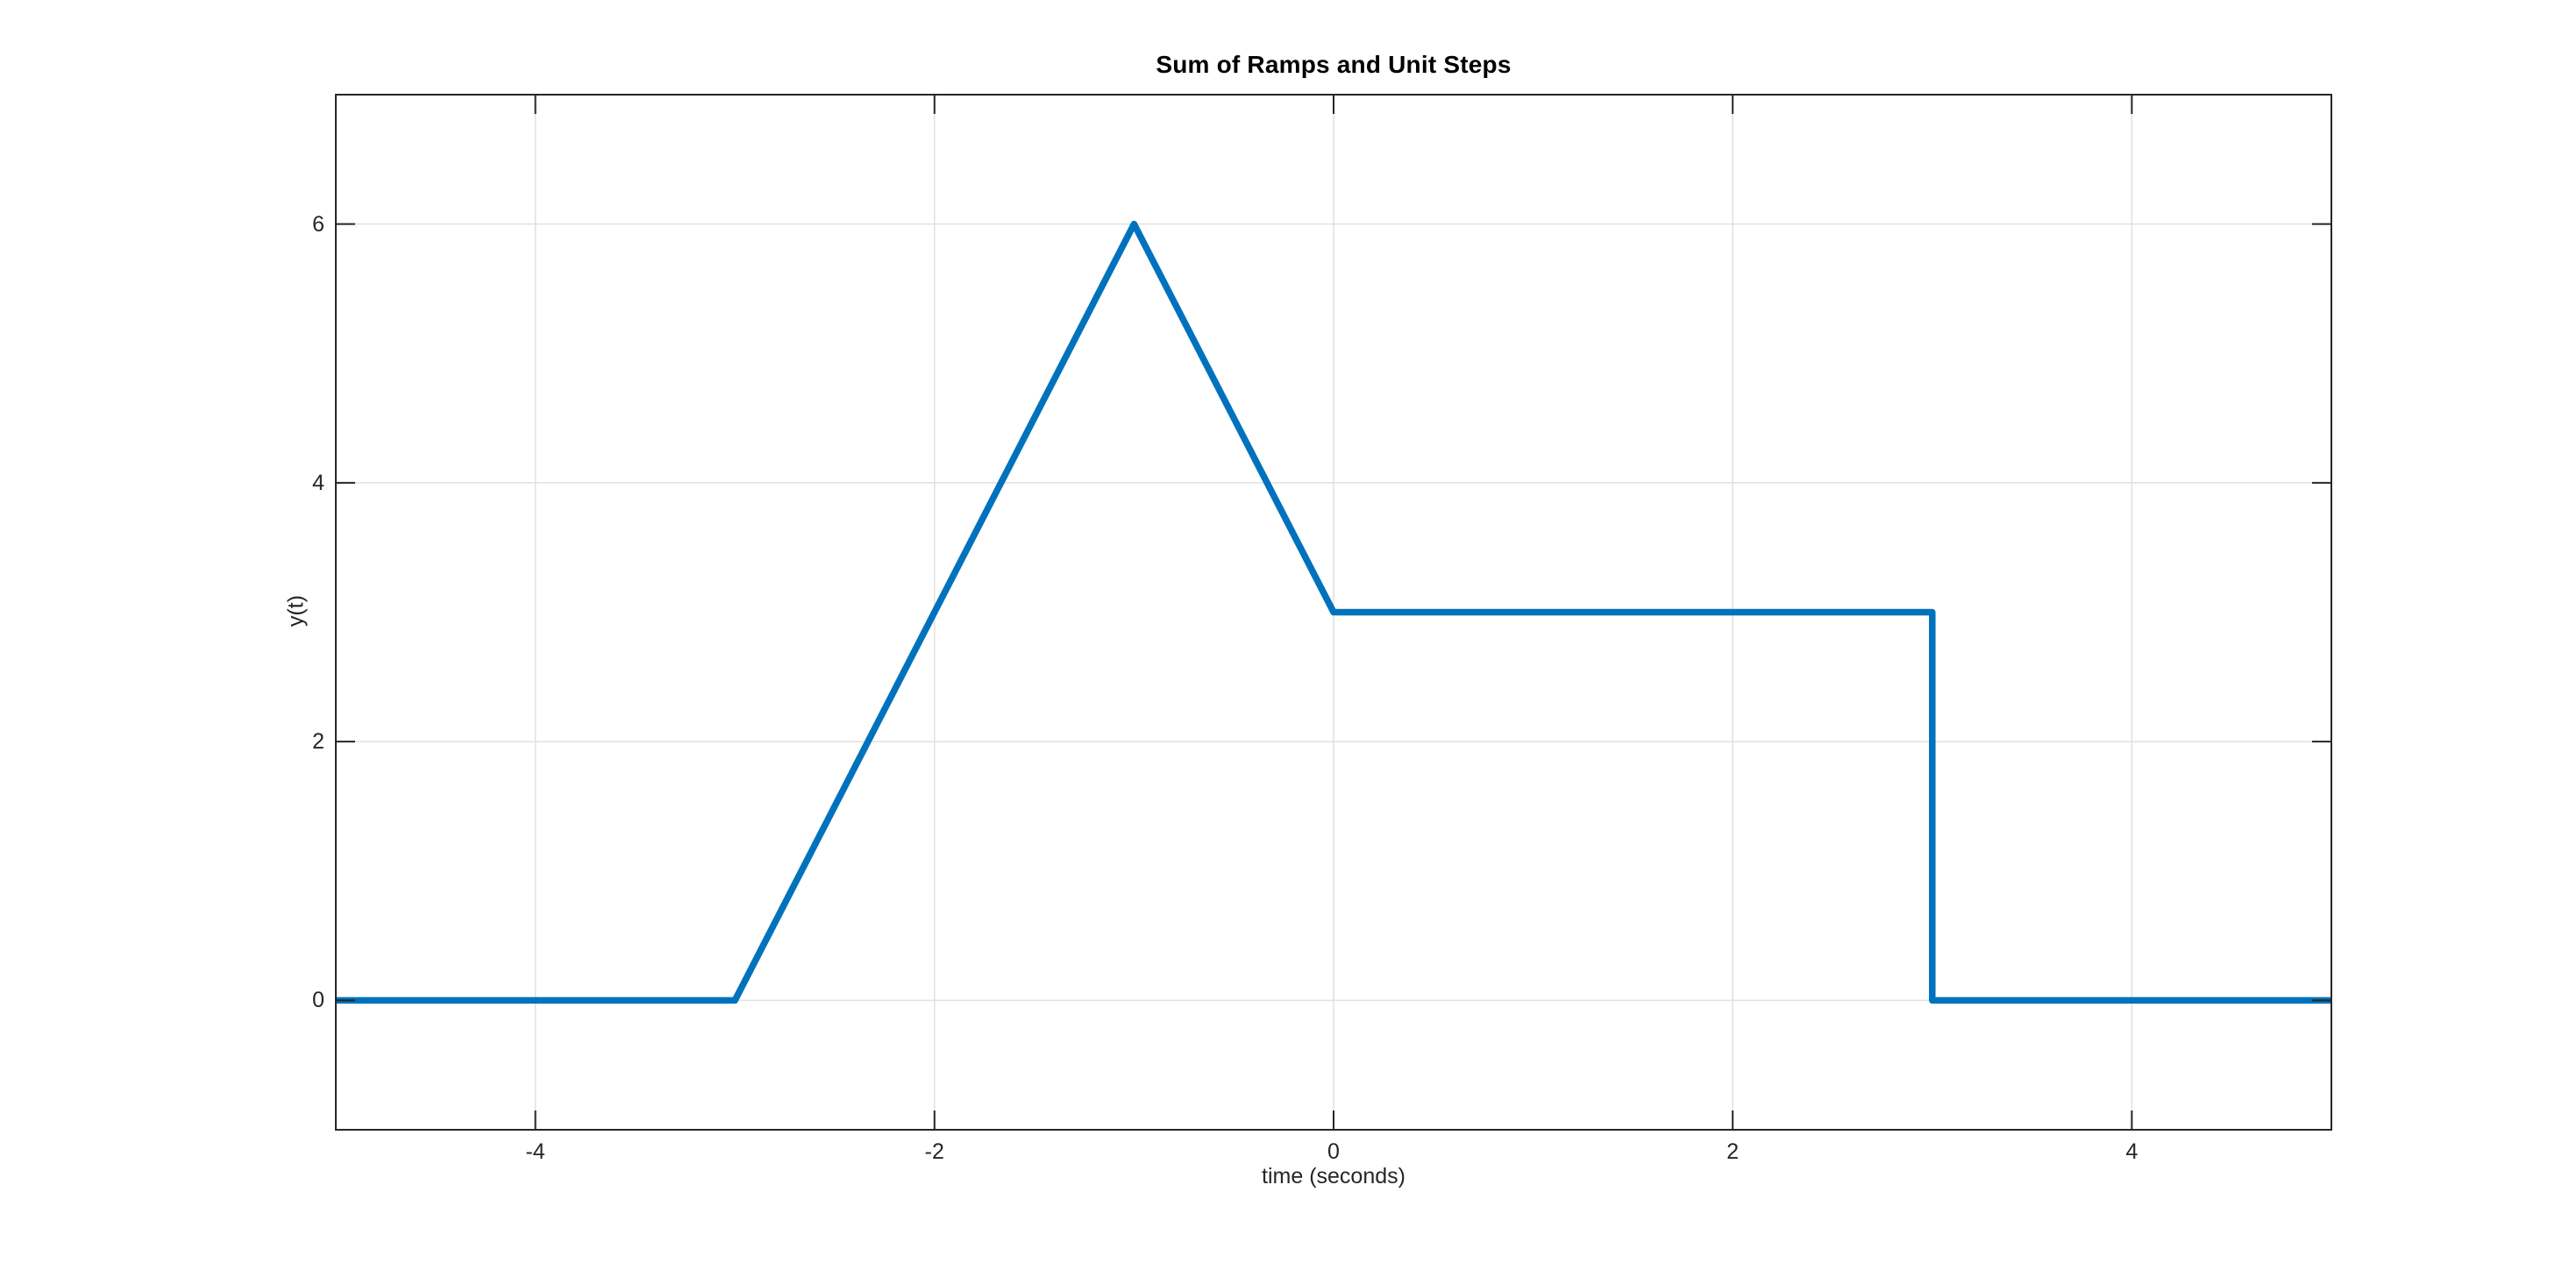 The image size is (2576, 1270). What do you see at coordinates (1733, 1151) in the screenshot?
I see `x-tick-label: 2` at bounding box center [1733, 1151].